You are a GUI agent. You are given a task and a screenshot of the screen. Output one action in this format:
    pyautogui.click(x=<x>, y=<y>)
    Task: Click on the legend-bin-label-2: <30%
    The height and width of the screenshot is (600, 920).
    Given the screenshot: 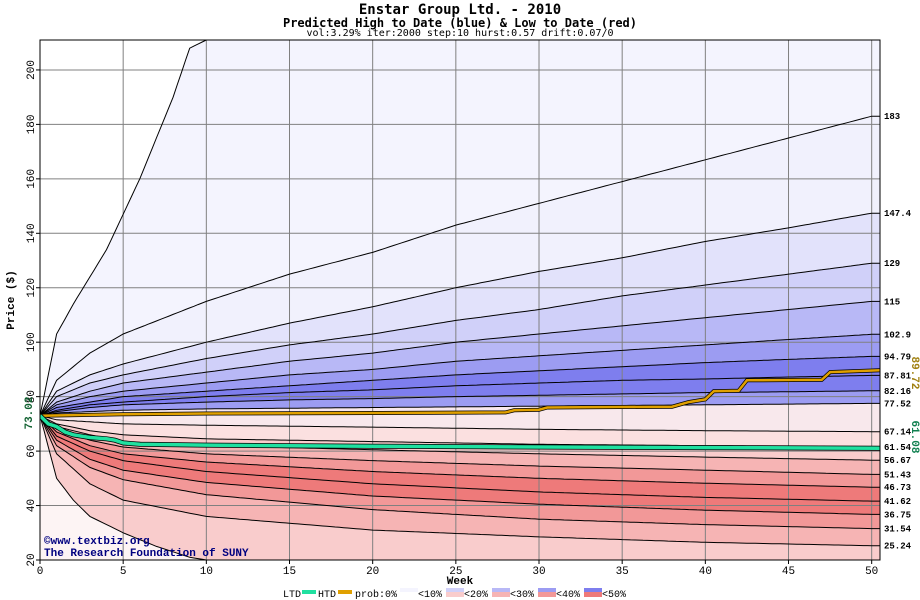 What is the action you would take?
    pyautogui.click(x=522, y=595)
    